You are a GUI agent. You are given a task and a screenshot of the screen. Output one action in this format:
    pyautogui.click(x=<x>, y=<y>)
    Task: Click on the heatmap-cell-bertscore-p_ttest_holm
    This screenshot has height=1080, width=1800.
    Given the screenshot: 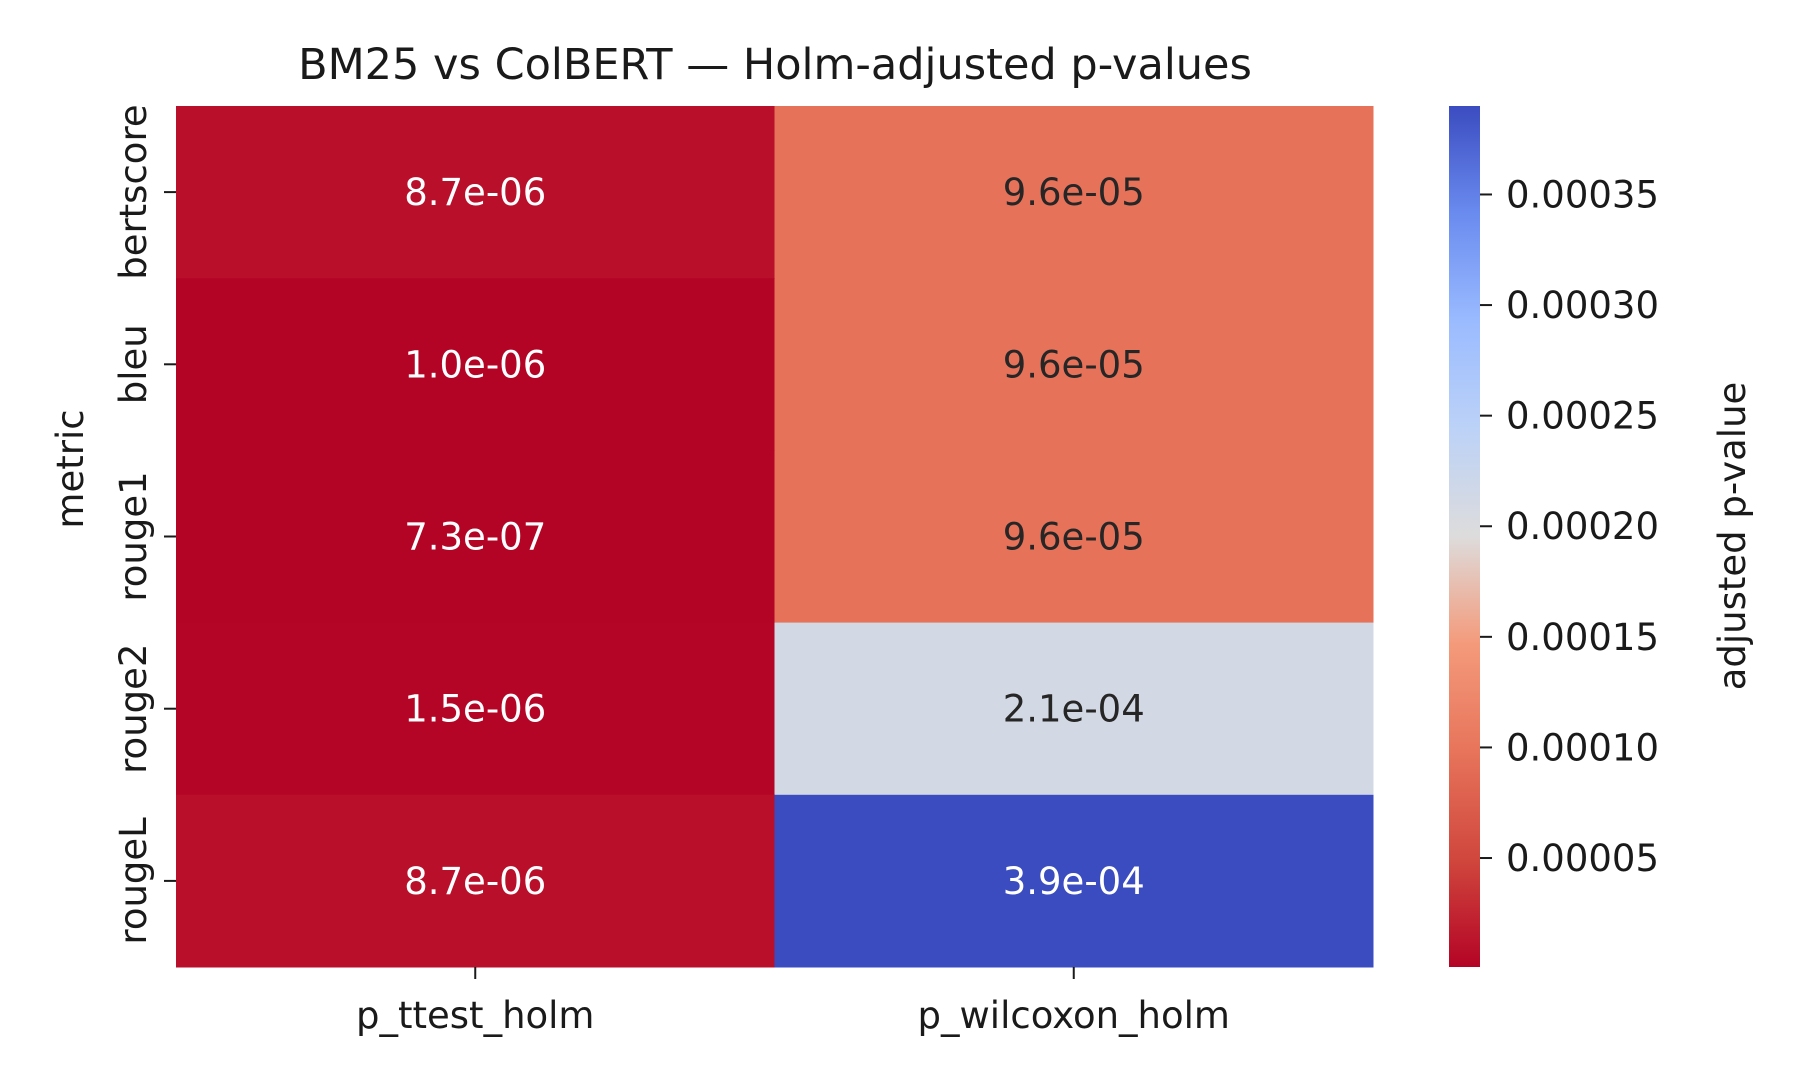 What is the action you would take?
    pyautogui.click(x=475, y=192)
    